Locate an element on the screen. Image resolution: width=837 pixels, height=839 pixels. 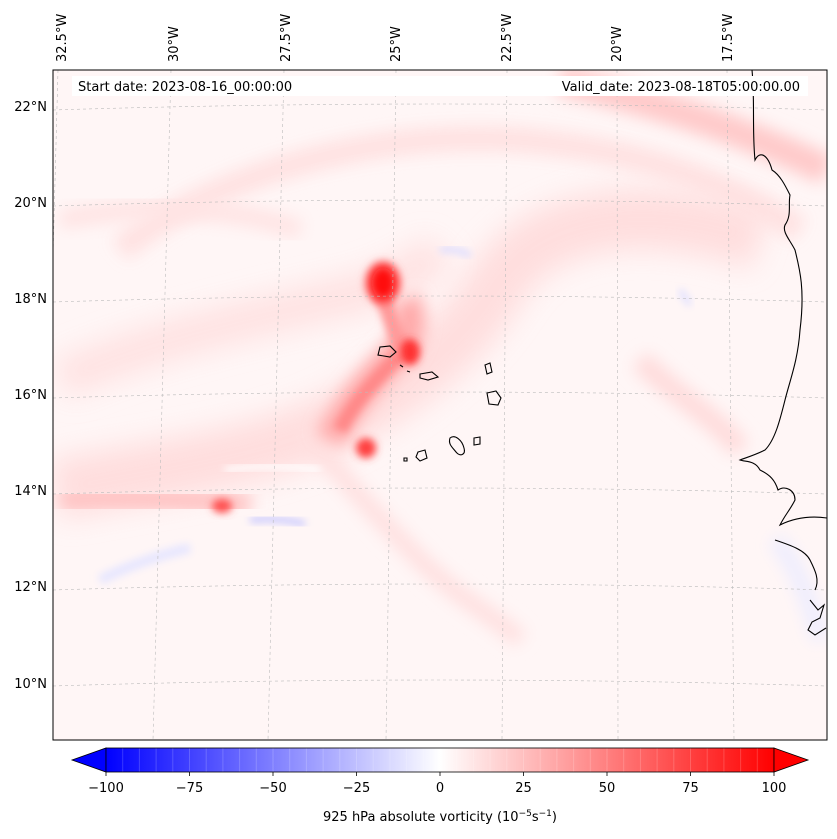
colorbar-tick-label: −75 is located at coordinates (189, 788).